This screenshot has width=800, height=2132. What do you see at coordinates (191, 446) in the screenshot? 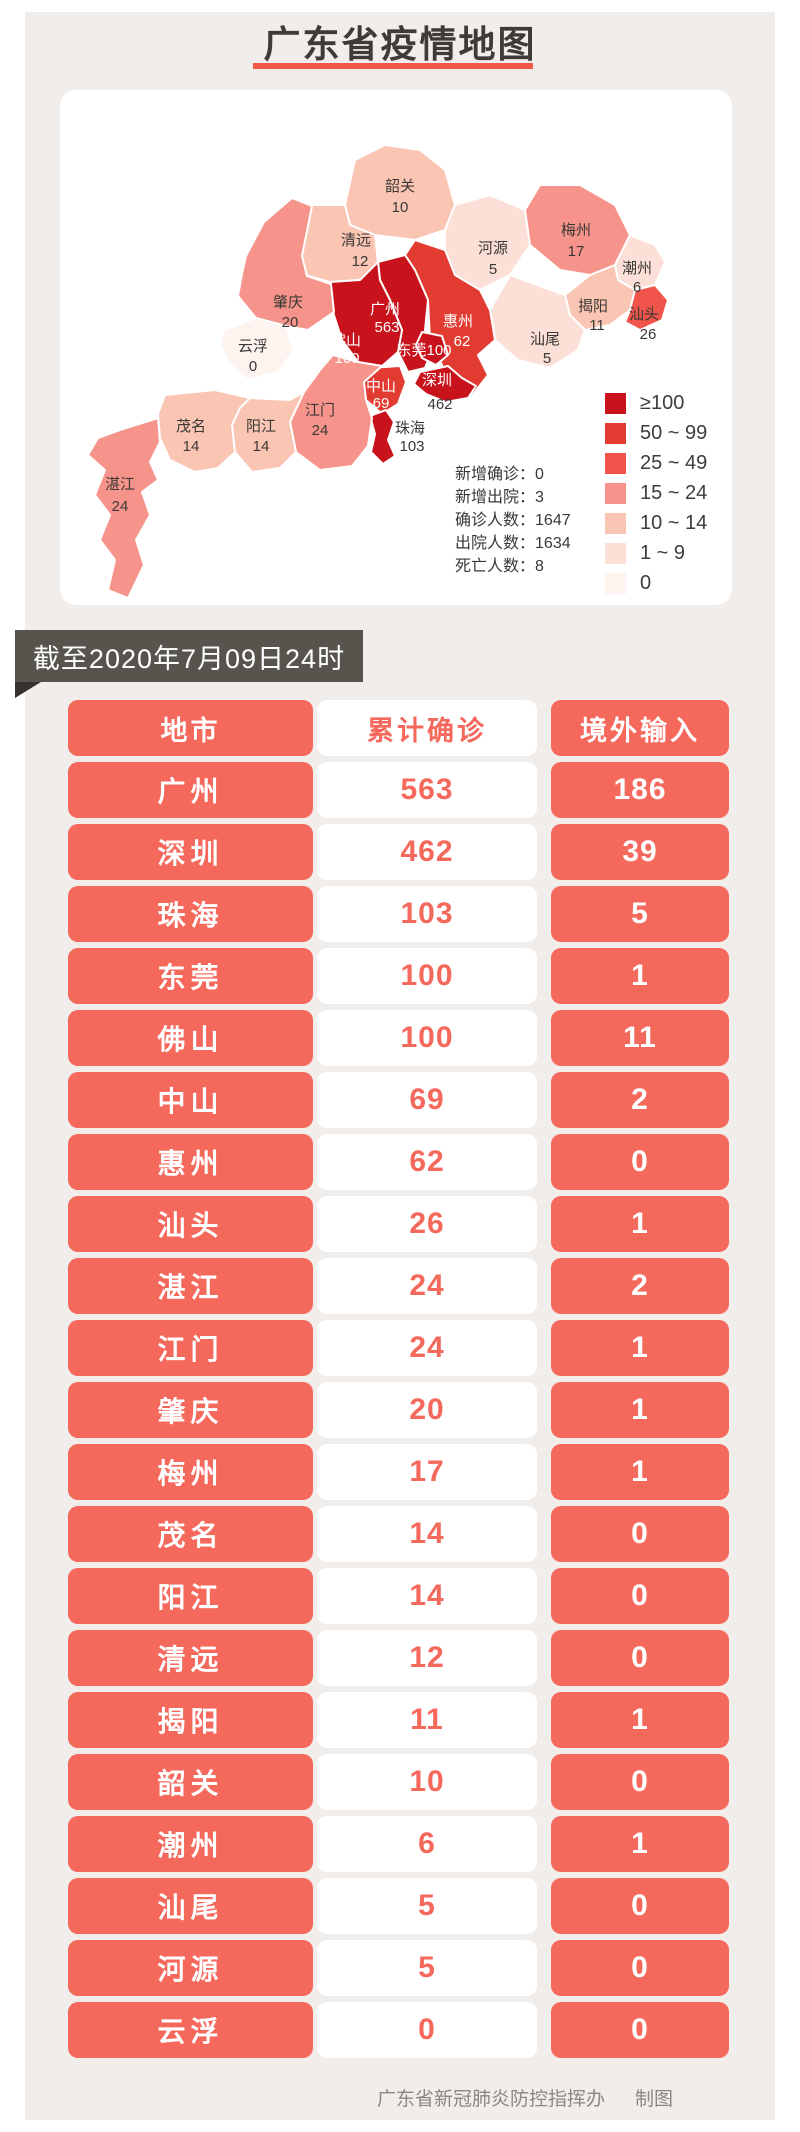
I see `map-value-maoming: 14` at bounding box center [191, 446].